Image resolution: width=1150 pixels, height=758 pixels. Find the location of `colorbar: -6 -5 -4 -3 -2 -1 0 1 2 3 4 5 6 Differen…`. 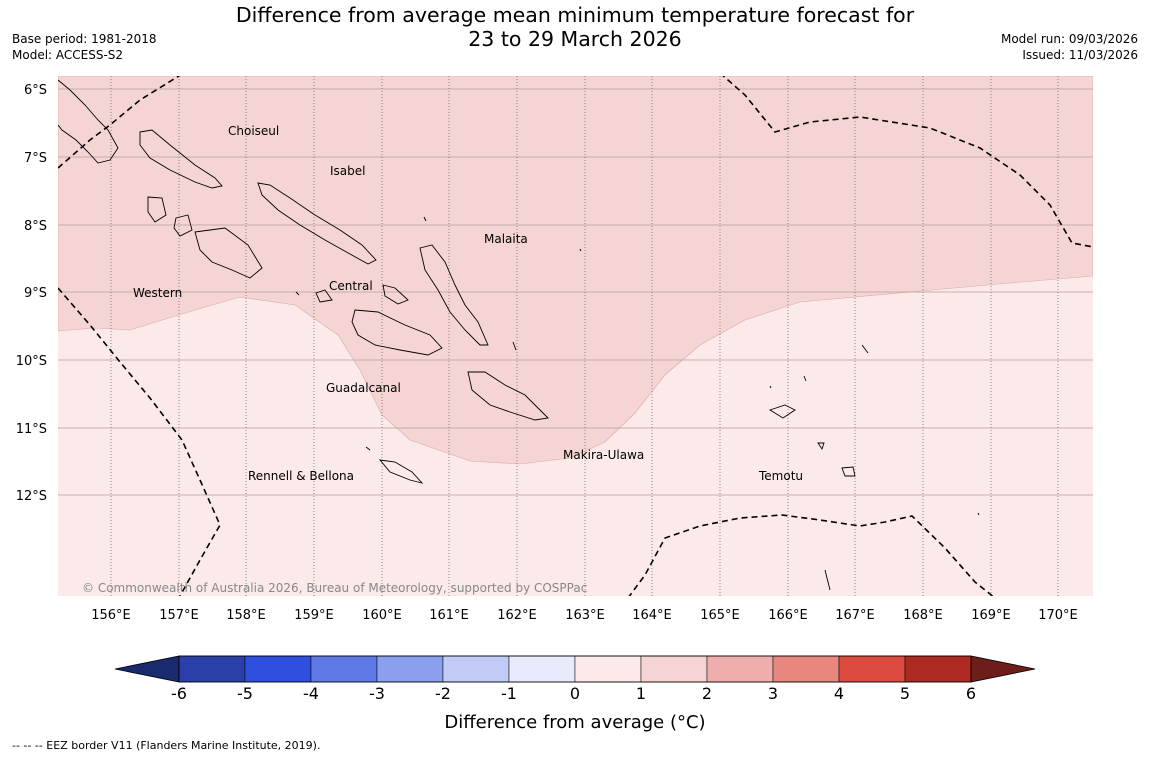

colorbar: -6 -5 -4 -3 -2 -1 0 1 2 3 4 5 6 Differen… is located at coordinates (575, 694).